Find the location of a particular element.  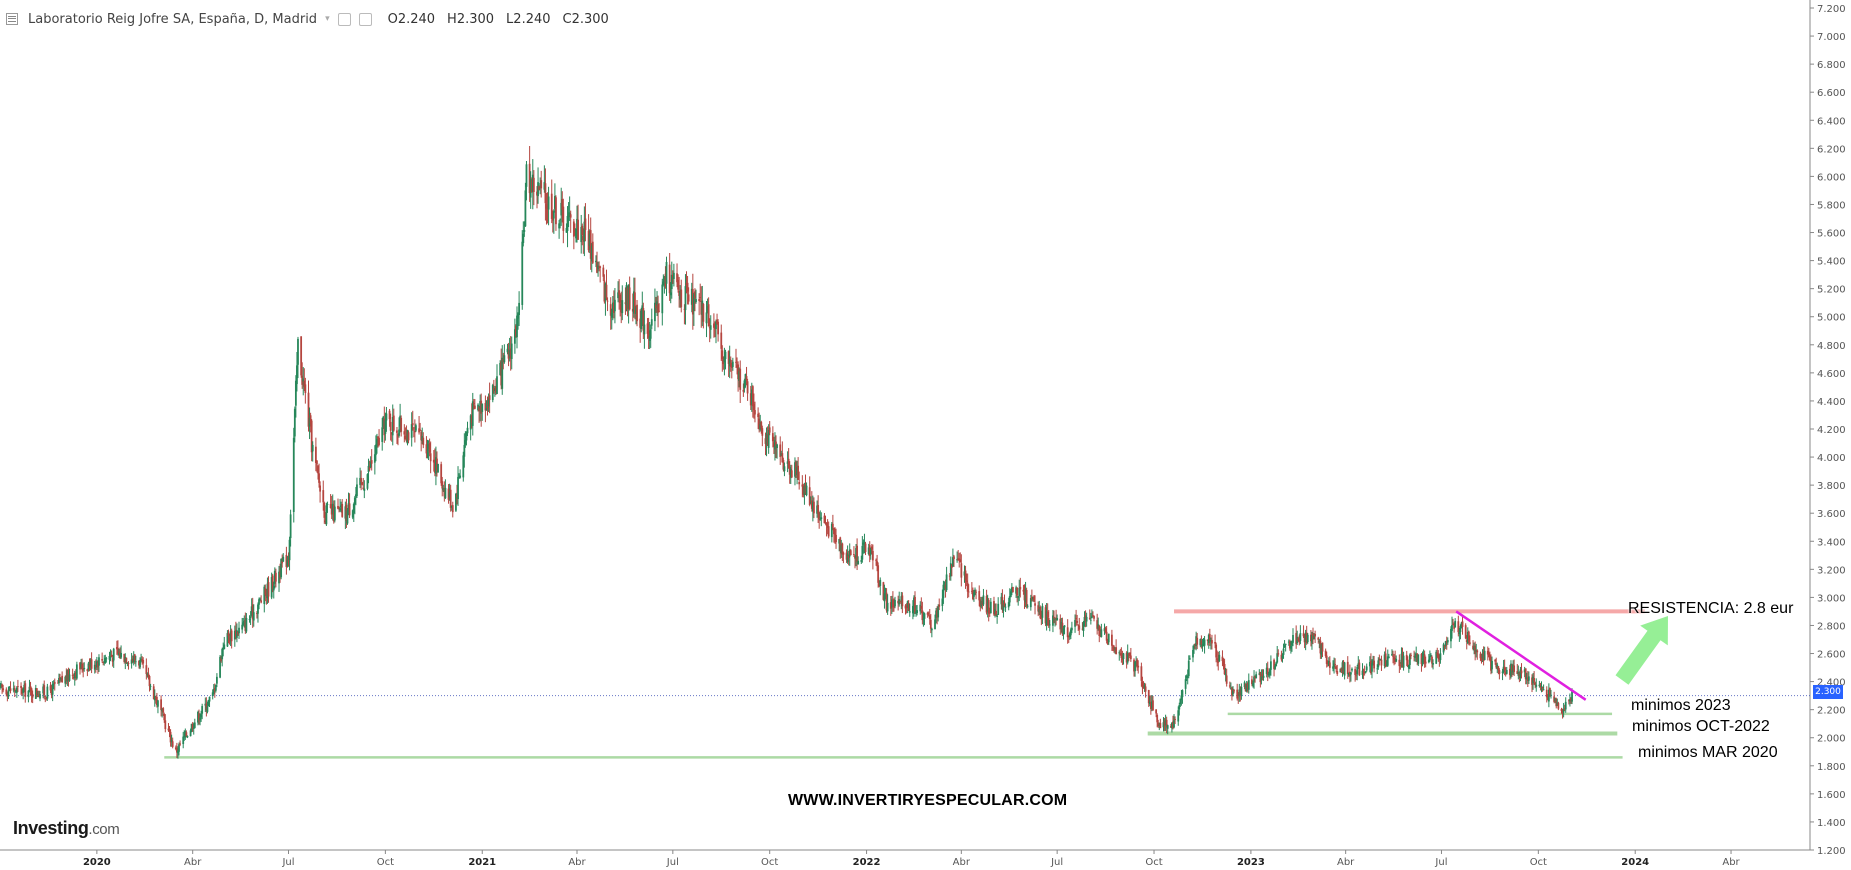

x-tick-label: Oct is located at coordinates (1153, 862).